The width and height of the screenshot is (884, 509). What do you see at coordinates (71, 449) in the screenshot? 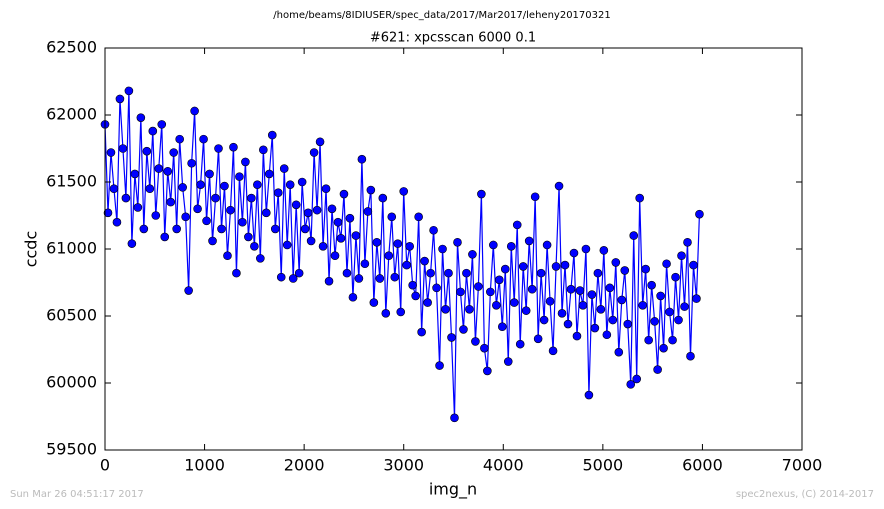
I see `y-tick-label: 59500` at bounding box center [71, 449].